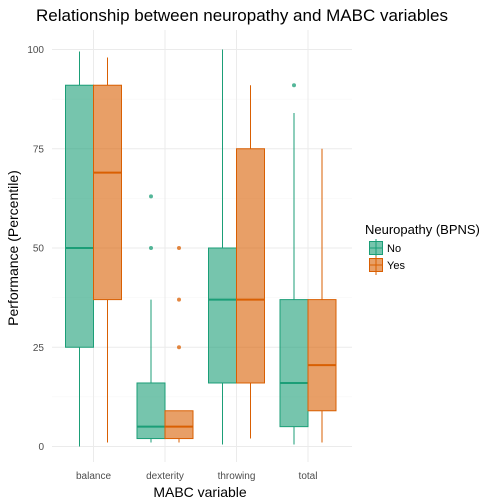 This screenshot has width=504, height=504. What do you see at coordinates (13, 248) in the screenshot?
I see `y-axis-title: Performance (Percentile)` at bounding box center [13, 248].